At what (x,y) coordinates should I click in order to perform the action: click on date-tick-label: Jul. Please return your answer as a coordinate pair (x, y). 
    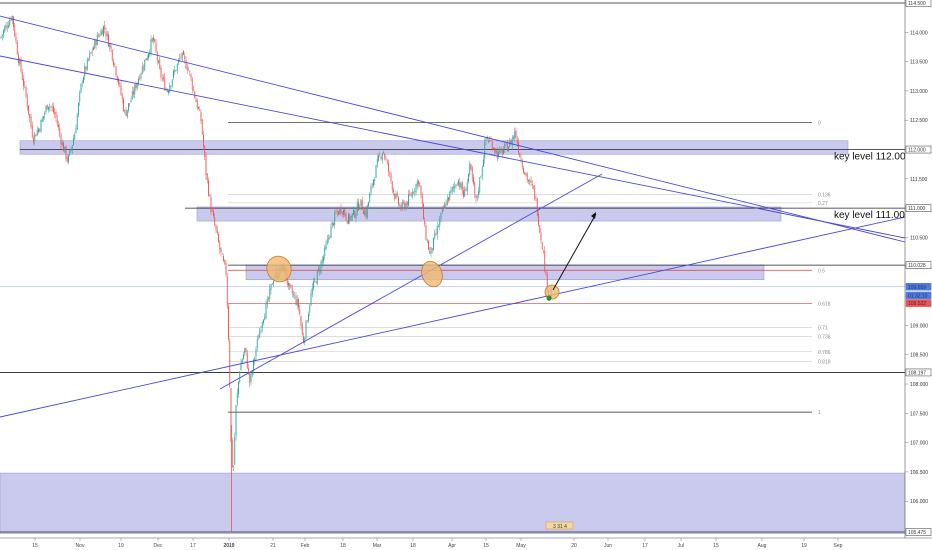
    Looking at the image, I should click on (681, 546).